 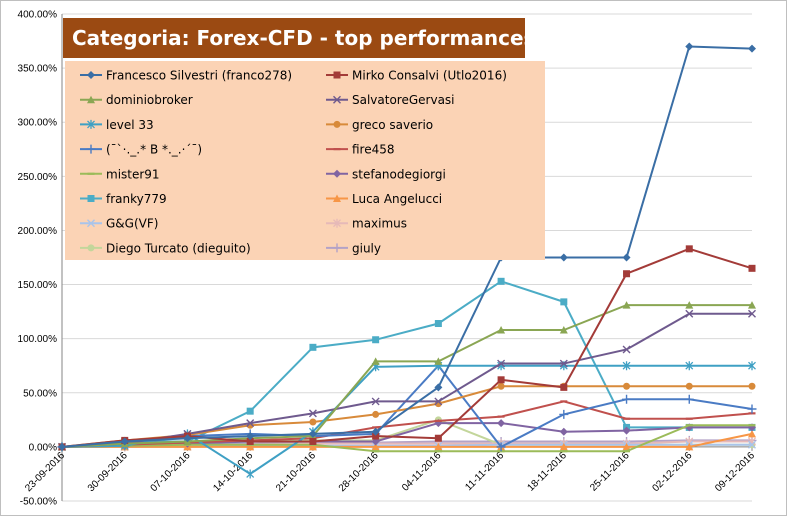 I want to click on legend-item: fire458, so click(x=360, y=150).